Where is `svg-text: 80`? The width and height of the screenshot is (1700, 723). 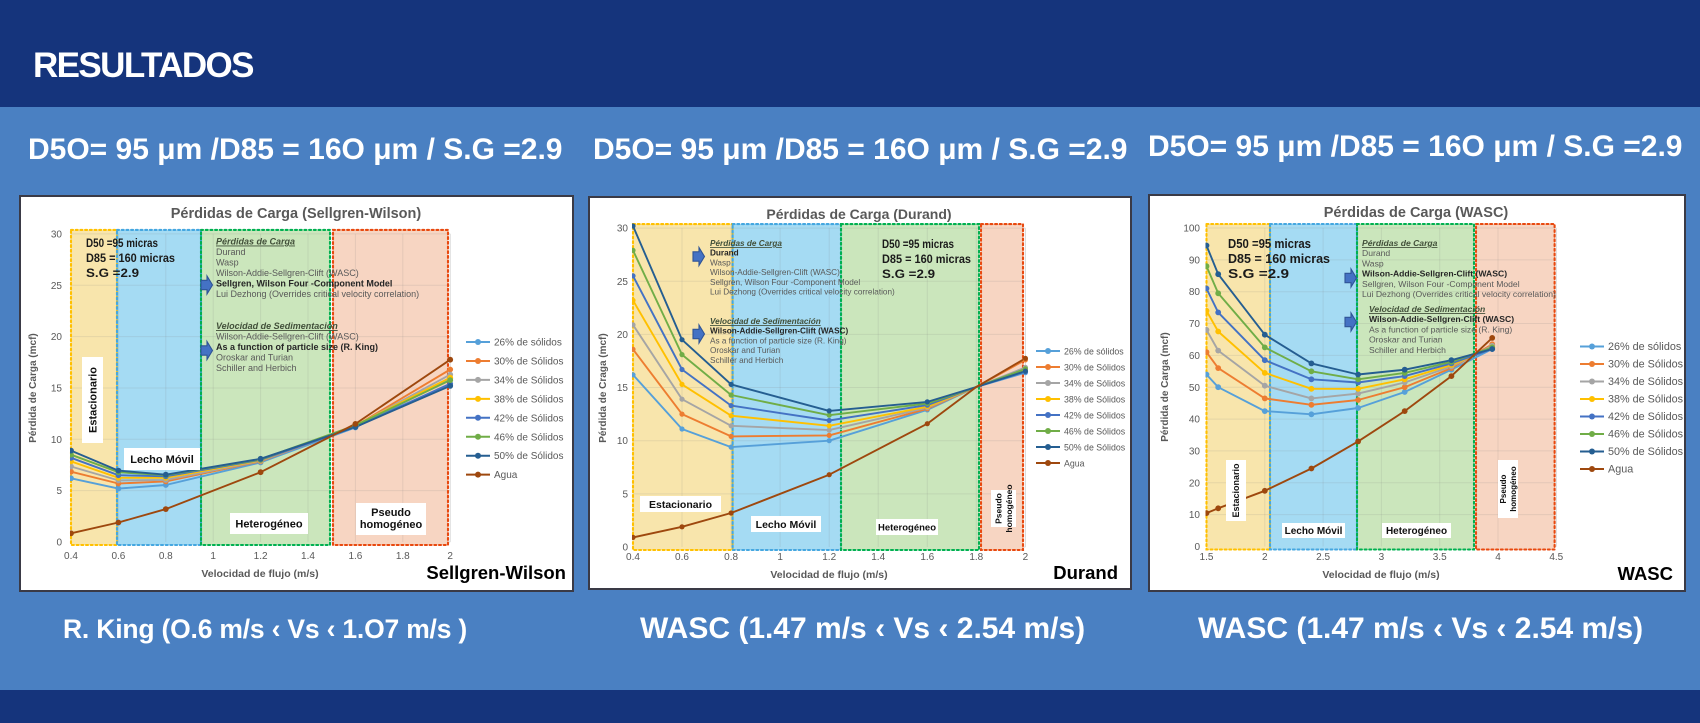
svg-text: 80 is located at coordinates (1195, 292).